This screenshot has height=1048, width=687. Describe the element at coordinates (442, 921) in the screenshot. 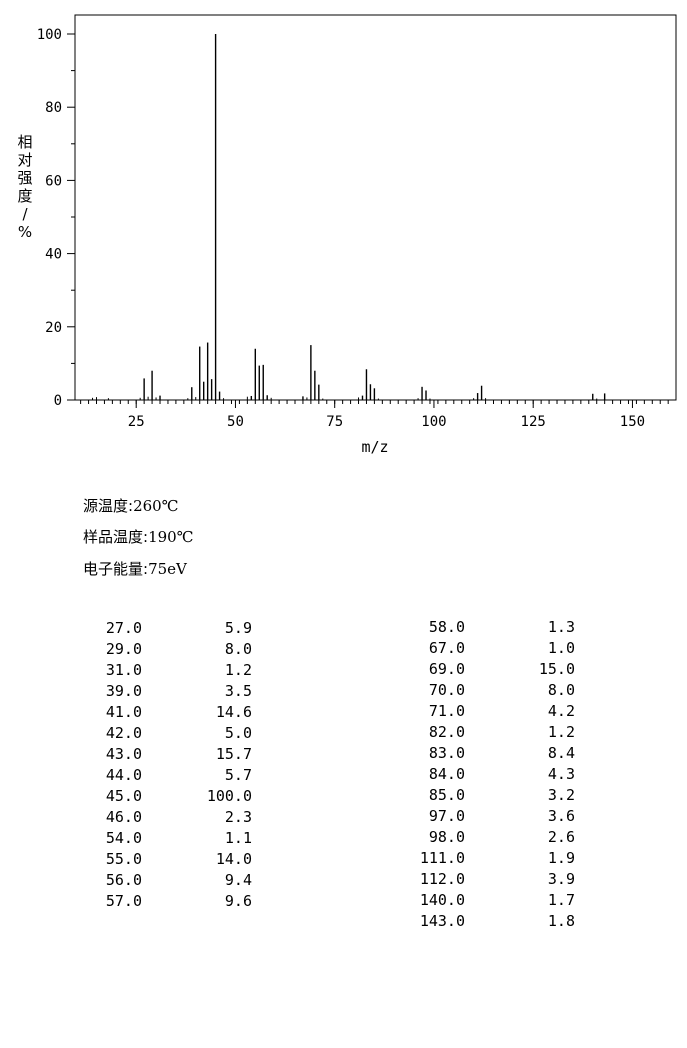

I see `peak-mz-cell: 143.0` at that location.